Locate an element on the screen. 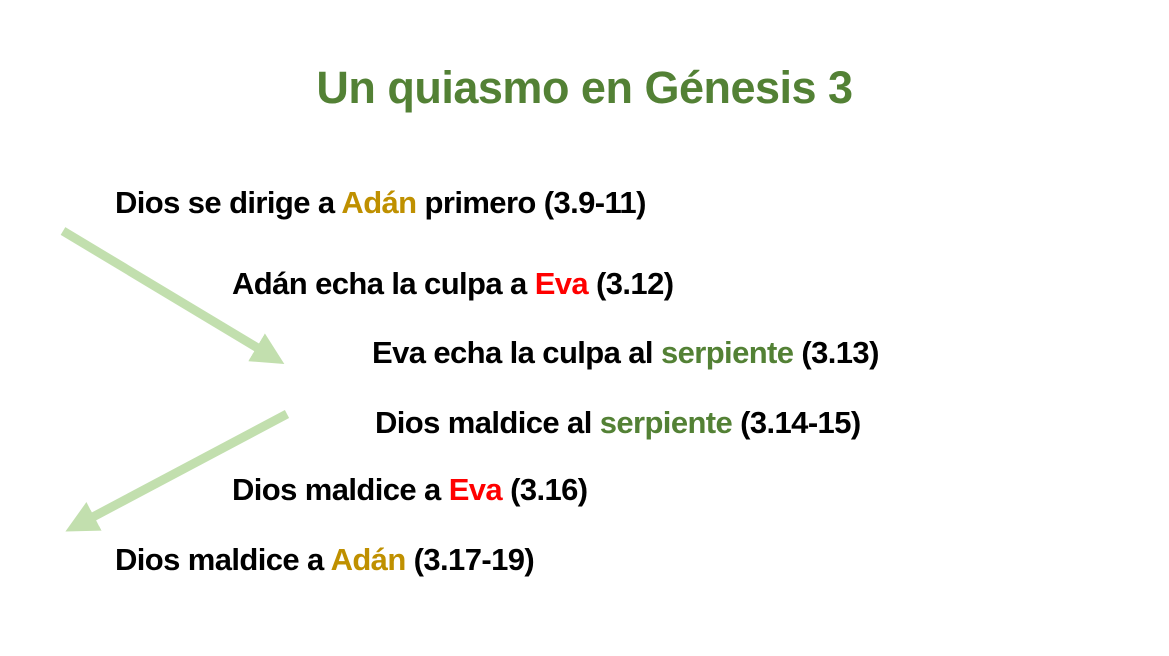 The width and height of the screenshot is (1169, 656). slide-title: Un quiasmo en Génesis 3 is located at coordinates (584, 87).